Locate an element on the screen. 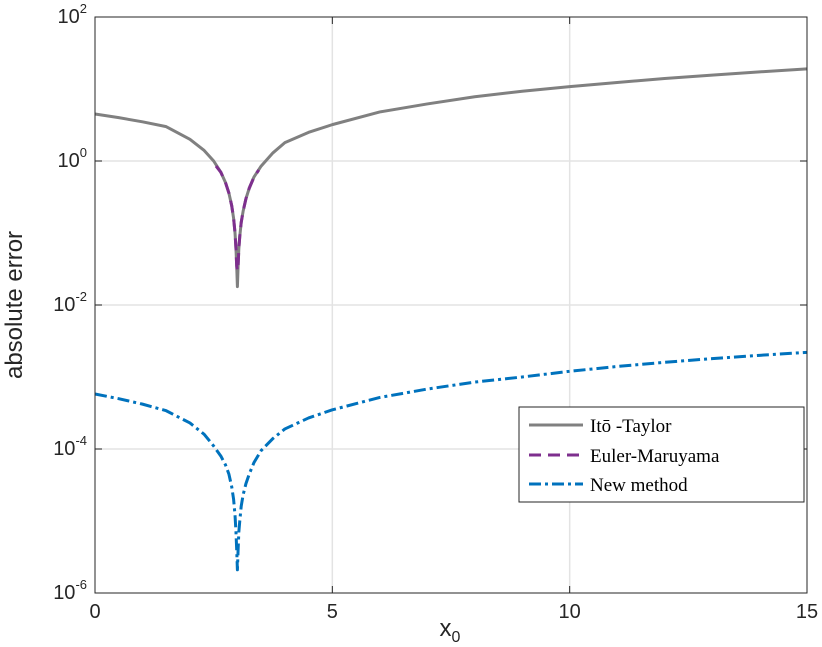  y-tick-label: 10² is located at coordinates (72, 14).